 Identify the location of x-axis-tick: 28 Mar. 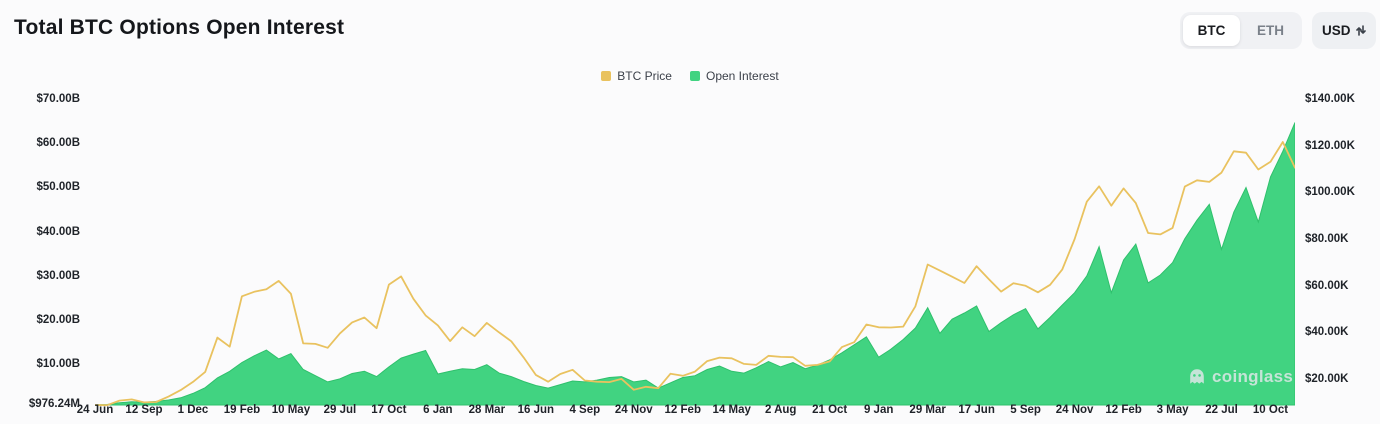
(487, 410).